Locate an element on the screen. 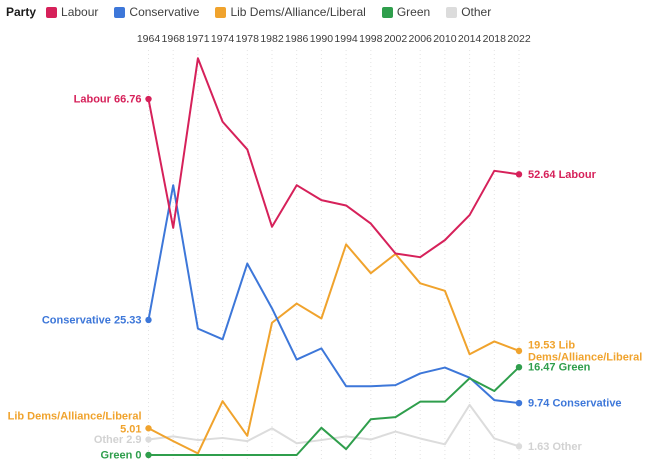 This screenshot has height=467, width=648. year-label-1974: 1974 is located at coordinates (223, 39).